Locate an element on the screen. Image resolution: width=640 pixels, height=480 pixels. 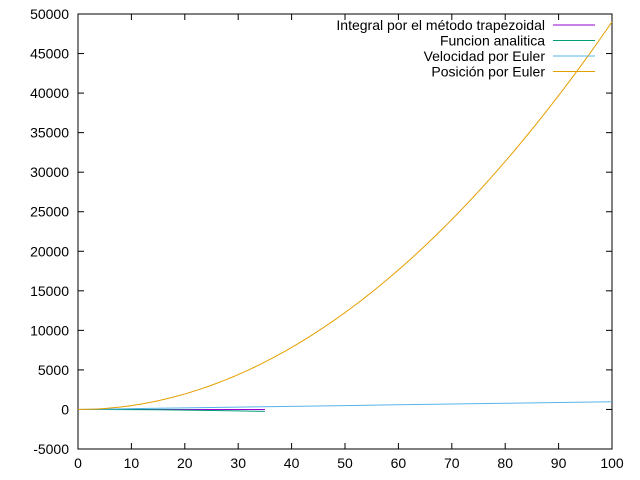
x-tick-label: 80 is located at coordinates (505, 463).